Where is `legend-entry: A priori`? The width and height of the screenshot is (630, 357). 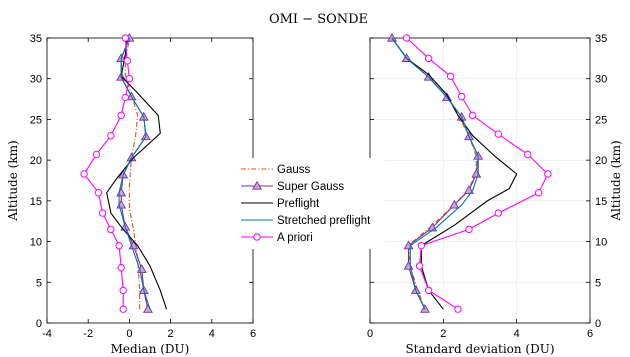 legend-entry: A priori is located at coordinates (277, 238).